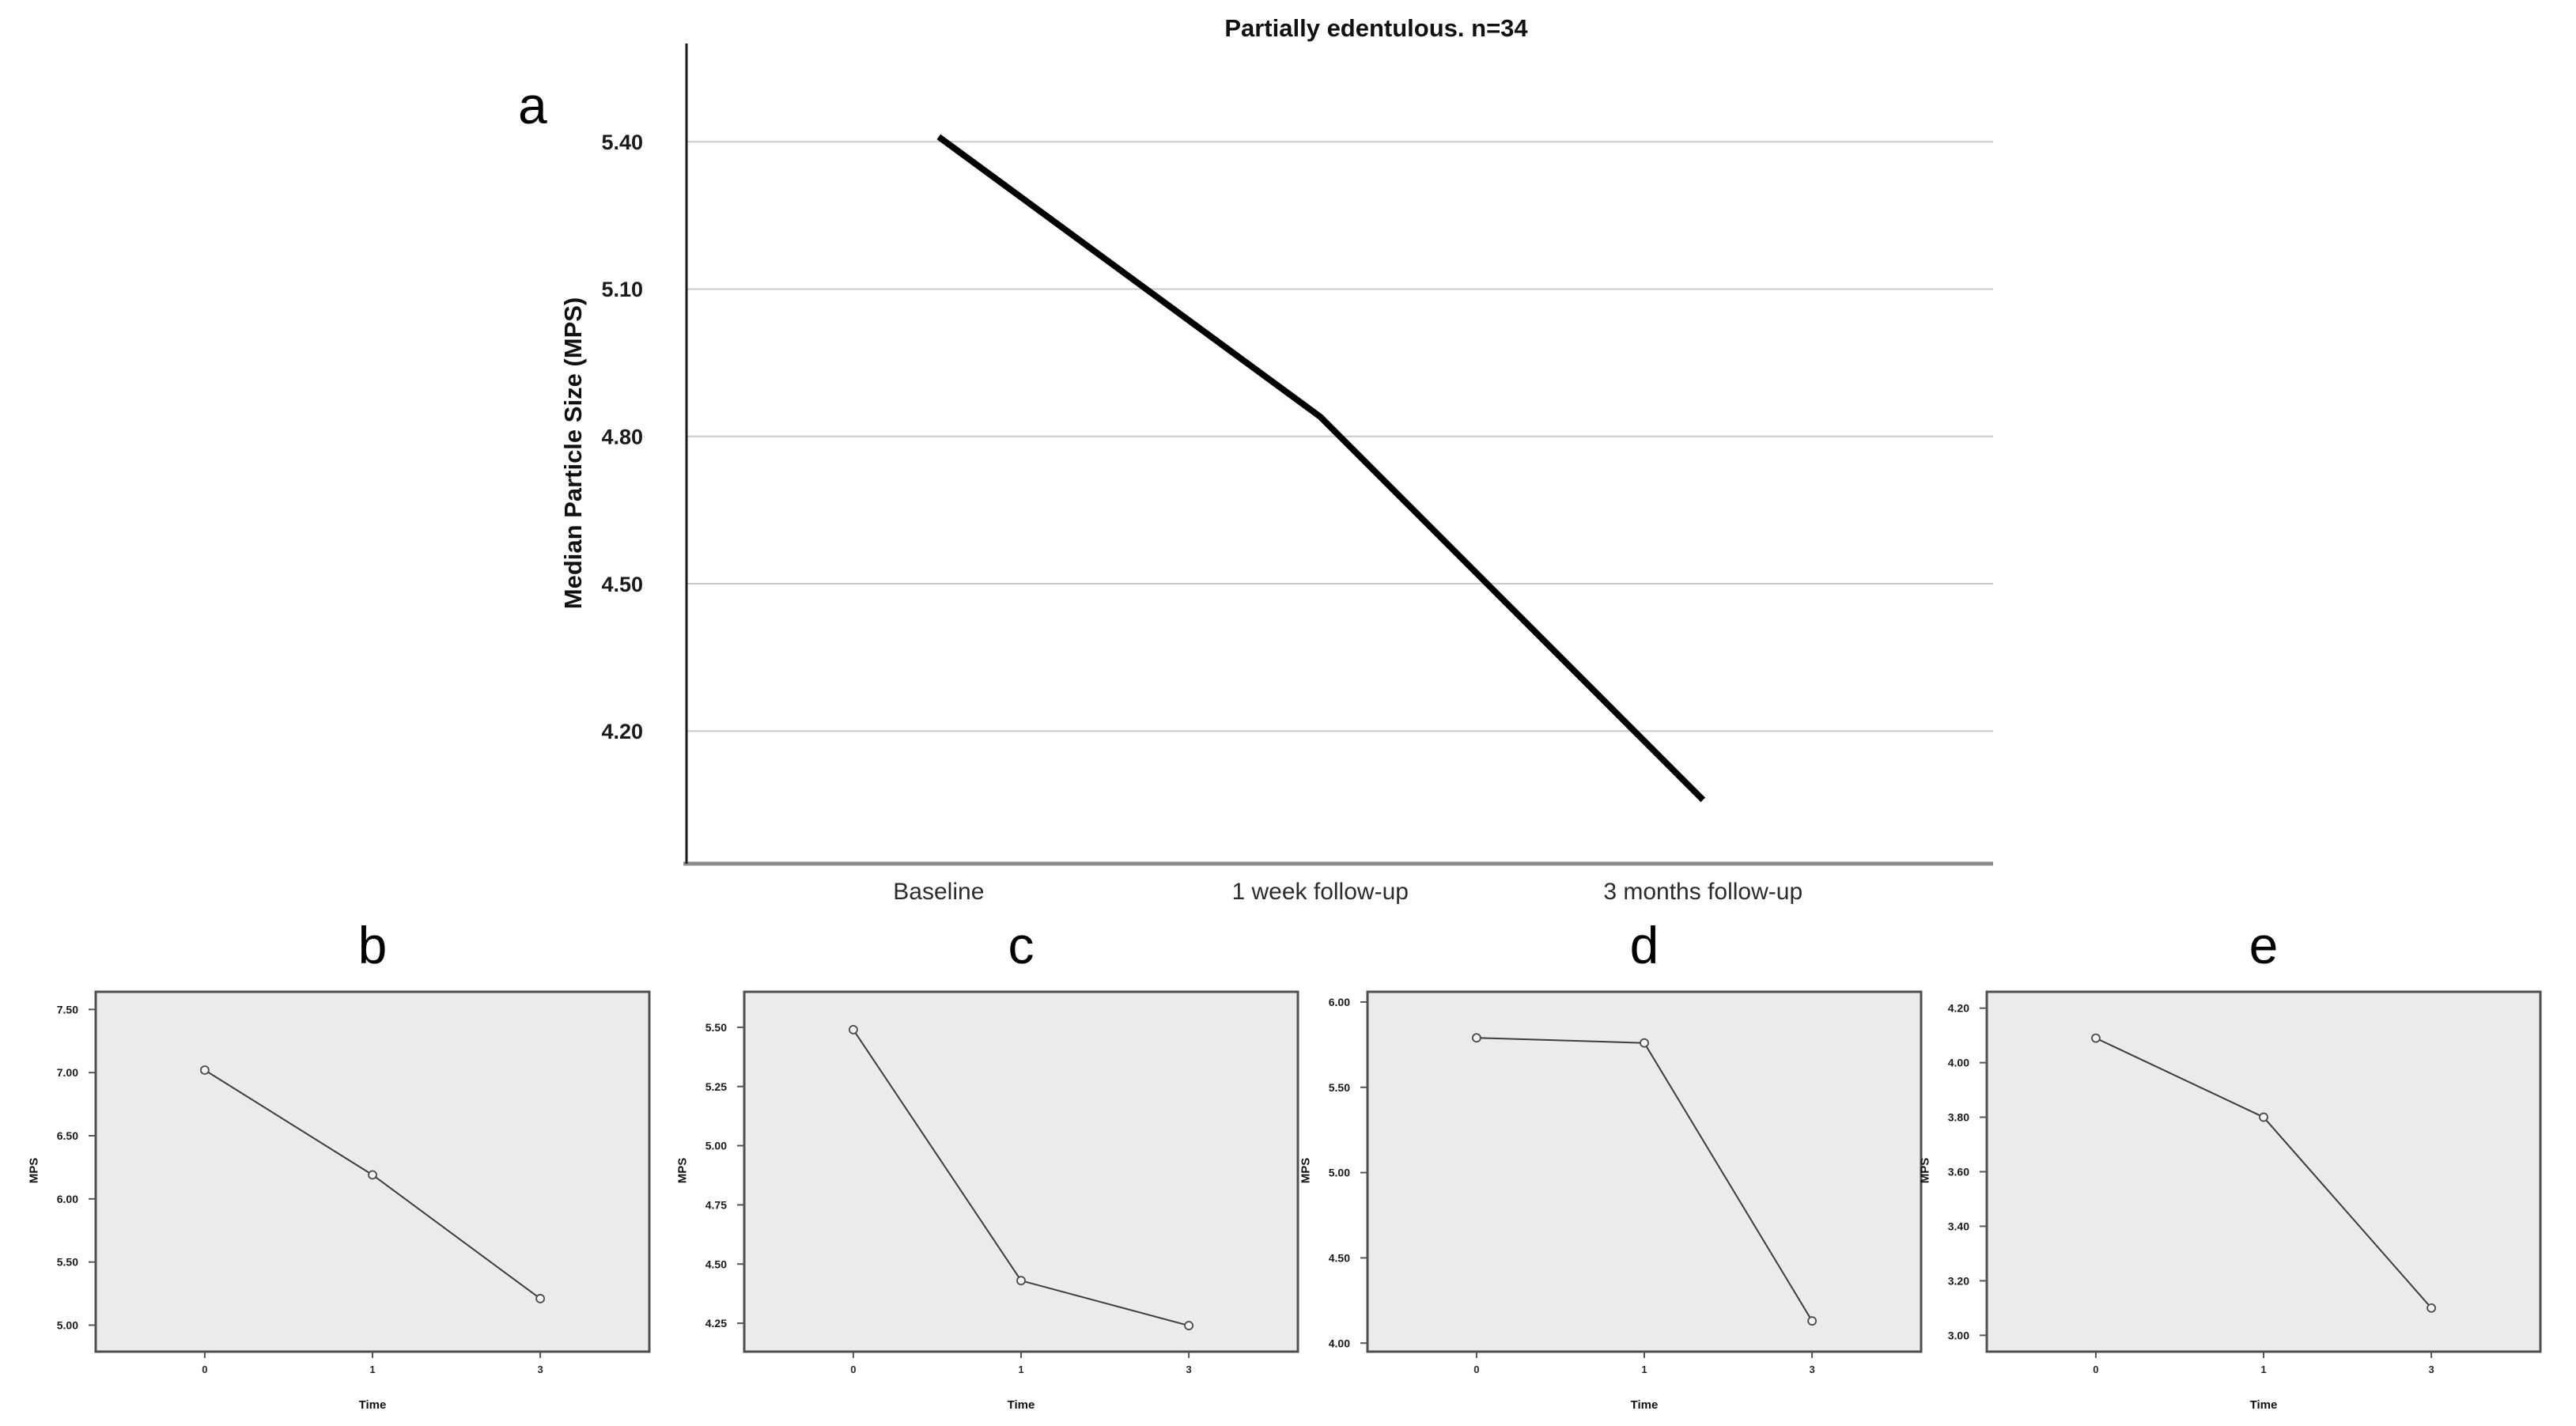 This screenshot has width=2576, height=1426. I want to click on y-tick-label: 3.40, so click(1959, 1226).